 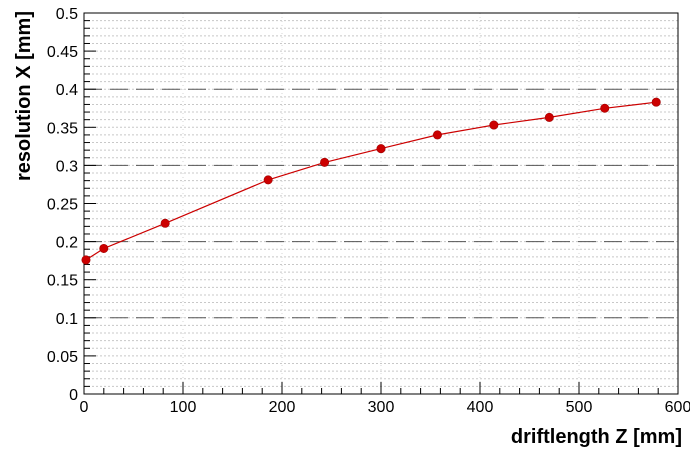 What do you see at coordinates (480, 407) in the screenshot?
I see `x-tick-label: 400` at bounding box center [480, 407].